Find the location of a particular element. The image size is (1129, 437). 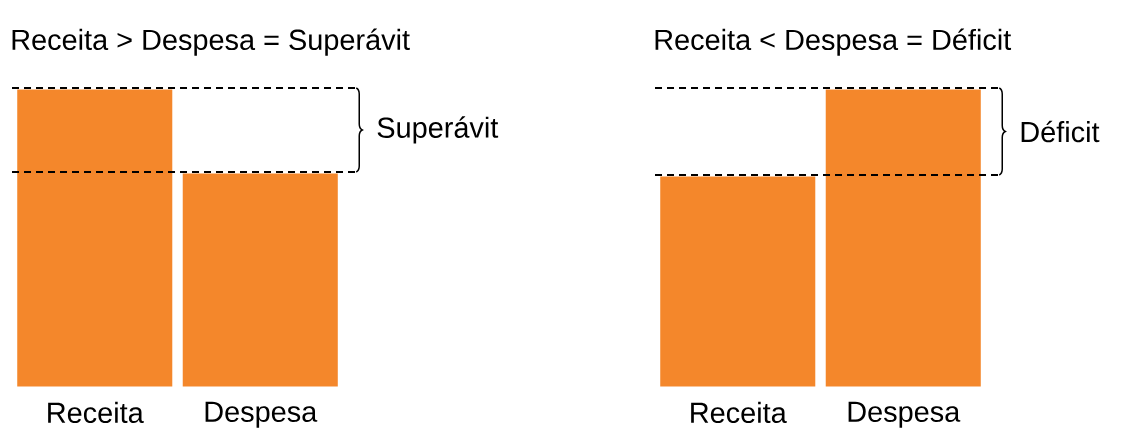

chart-title: Receita < Despesa = Déficit is located at coordinates (833, 42).